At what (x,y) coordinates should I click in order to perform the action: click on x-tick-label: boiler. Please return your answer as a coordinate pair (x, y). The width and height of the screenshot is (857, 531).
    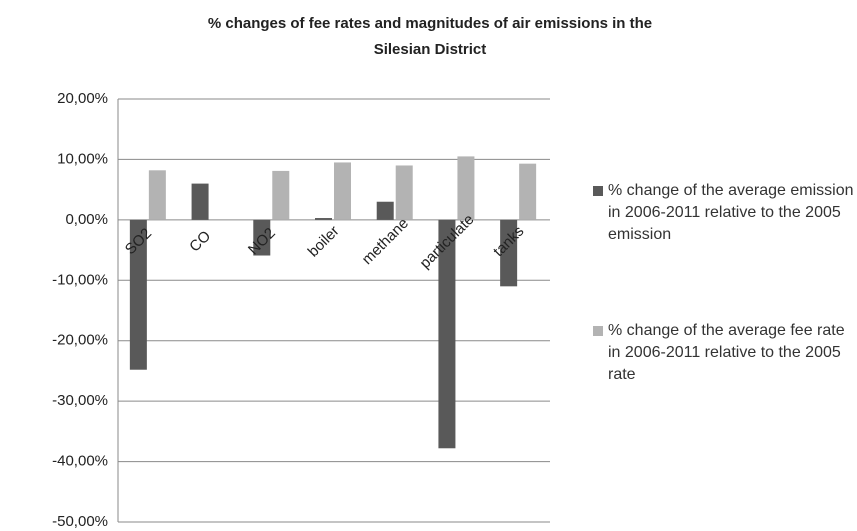
    Looking at the image, I should click on (324, 241).